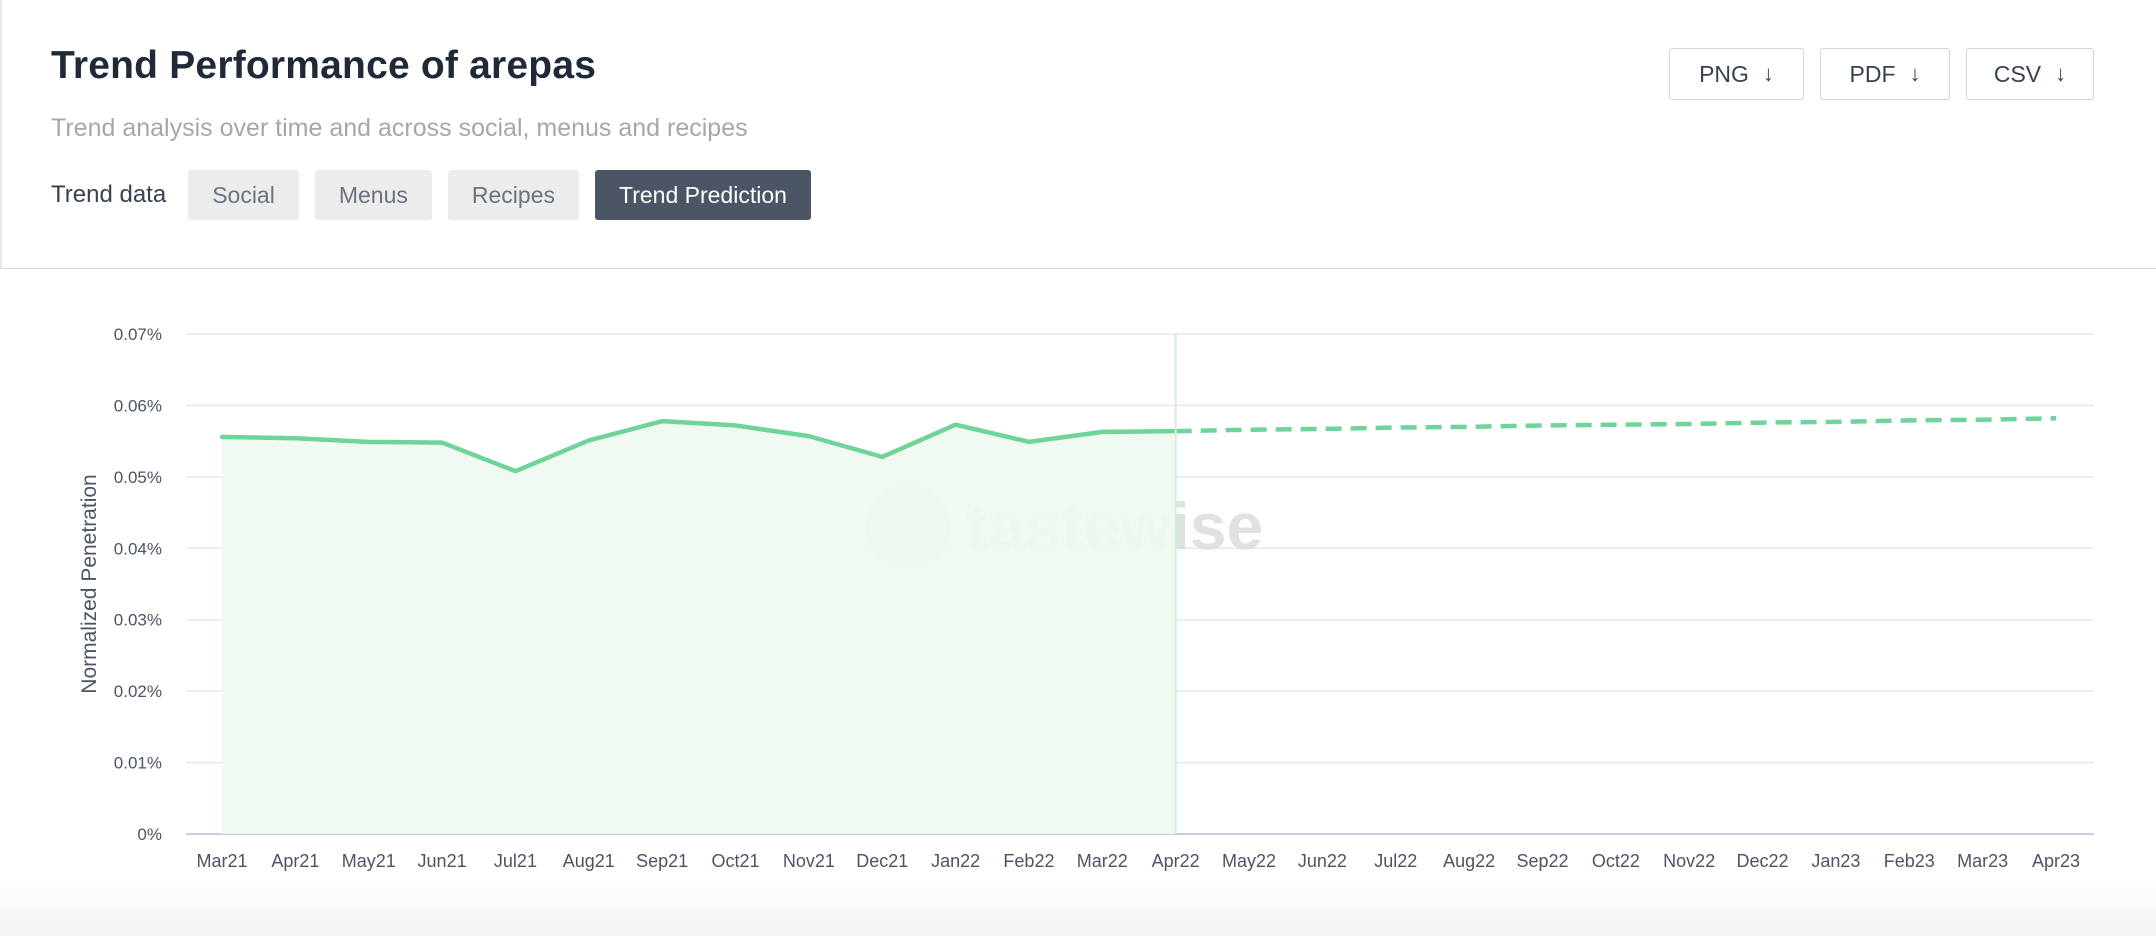  I want to click on x-tick-label: Feb22, so click(1028, 861).